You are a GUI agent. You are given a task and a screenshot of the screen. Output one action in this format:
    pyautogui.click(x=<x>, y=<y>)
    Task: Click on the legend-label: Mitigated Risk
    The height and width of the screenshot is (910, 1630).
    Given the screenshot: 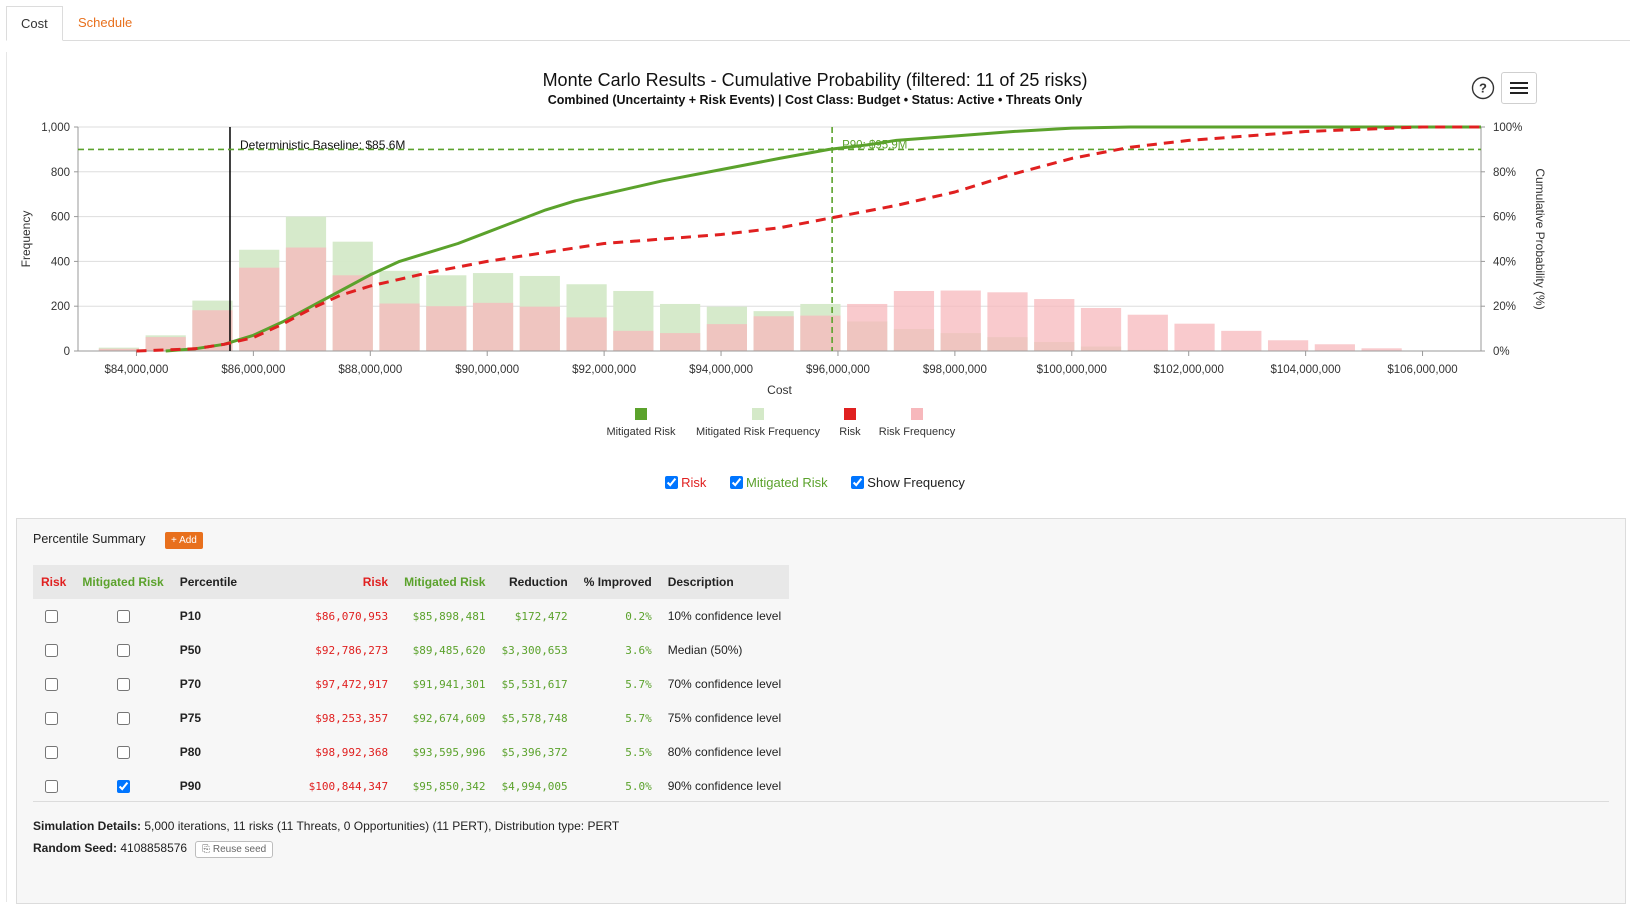 What is the action you would take?
    pyautogui.click(x=641, y=432)
    